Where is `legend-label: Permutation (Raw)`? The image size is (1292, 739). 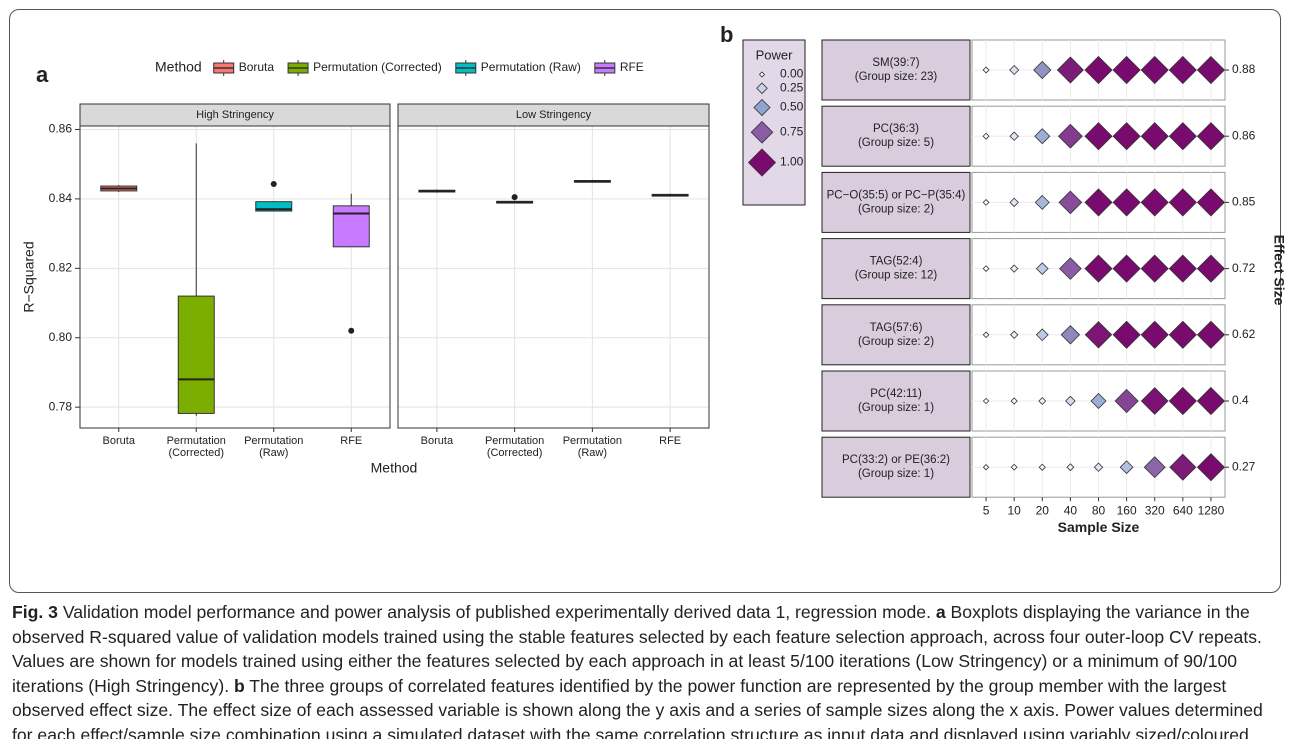
legend-label: Permutation (Raw) is located at coordinates (531, 67).